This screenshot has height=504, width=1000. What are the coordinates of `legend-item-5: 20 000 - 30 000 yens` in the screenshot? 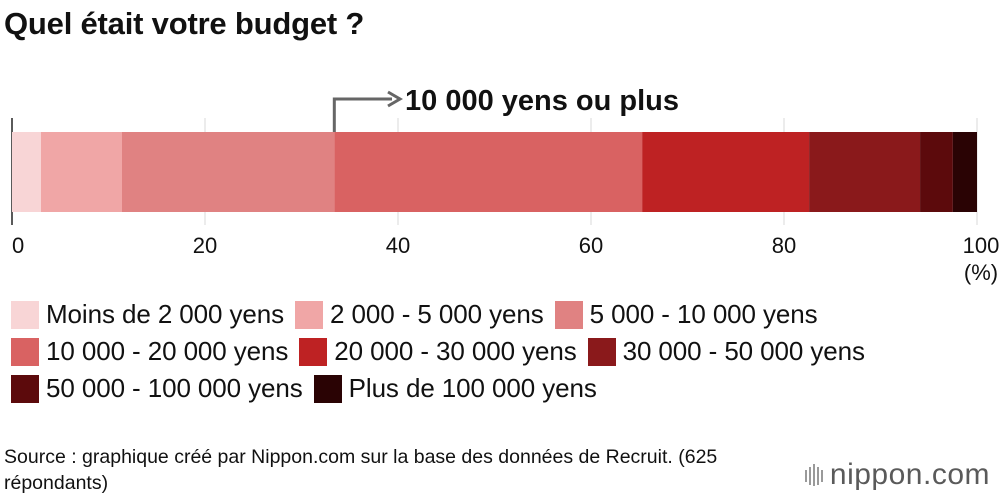 It's located at (438, 351).